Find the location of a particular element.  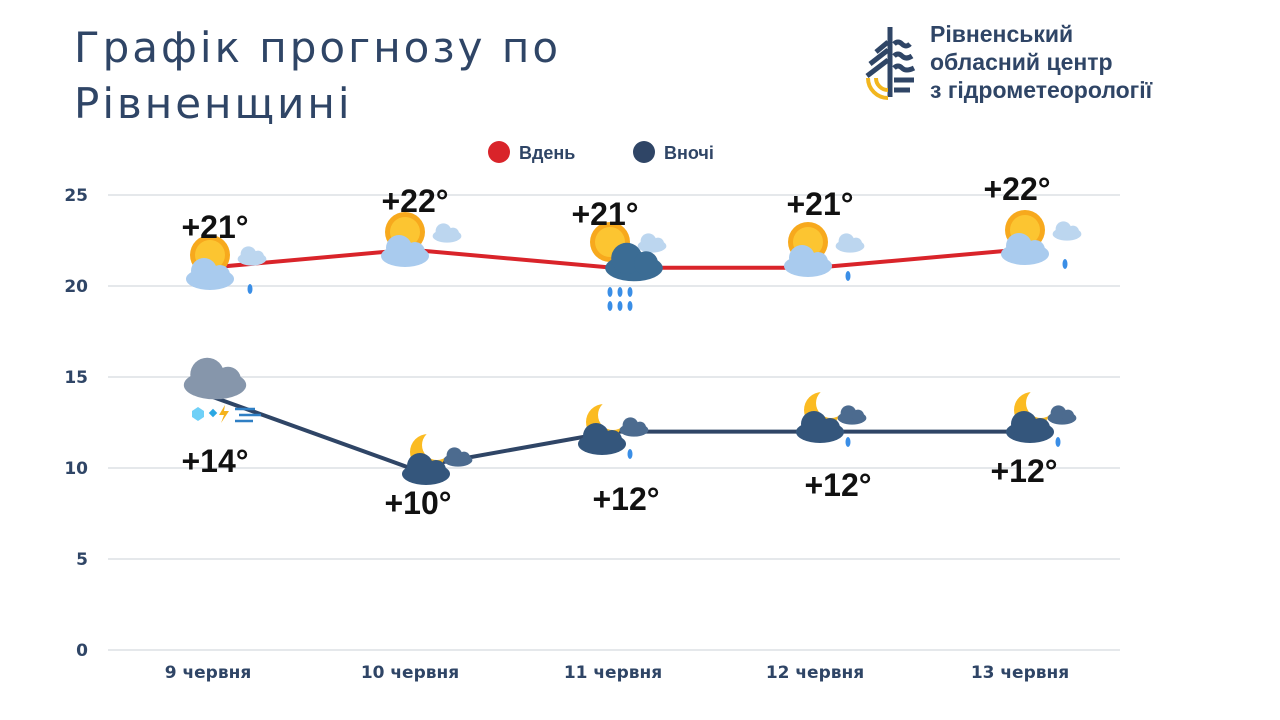

page-title: Графік прогнозу по Рівненщині is located at coordinates (318, 75).